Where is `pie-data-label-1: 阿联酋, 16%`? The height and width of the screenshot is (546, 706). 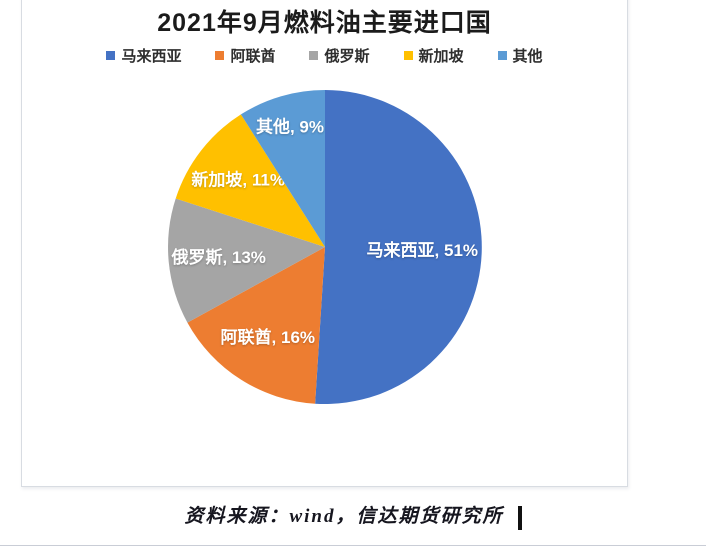
pie-data-label-1: 阿联酋, 16% is located at coordinates (268, 337).